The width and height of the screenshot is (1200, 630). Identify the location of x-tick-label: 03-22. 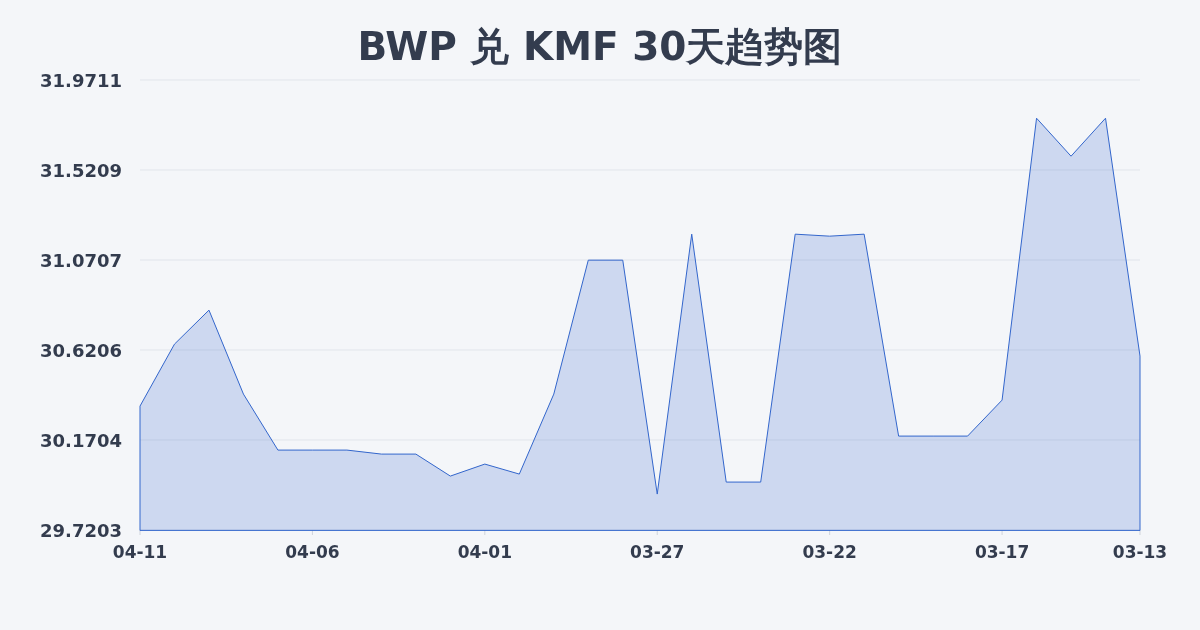
(829, 552).